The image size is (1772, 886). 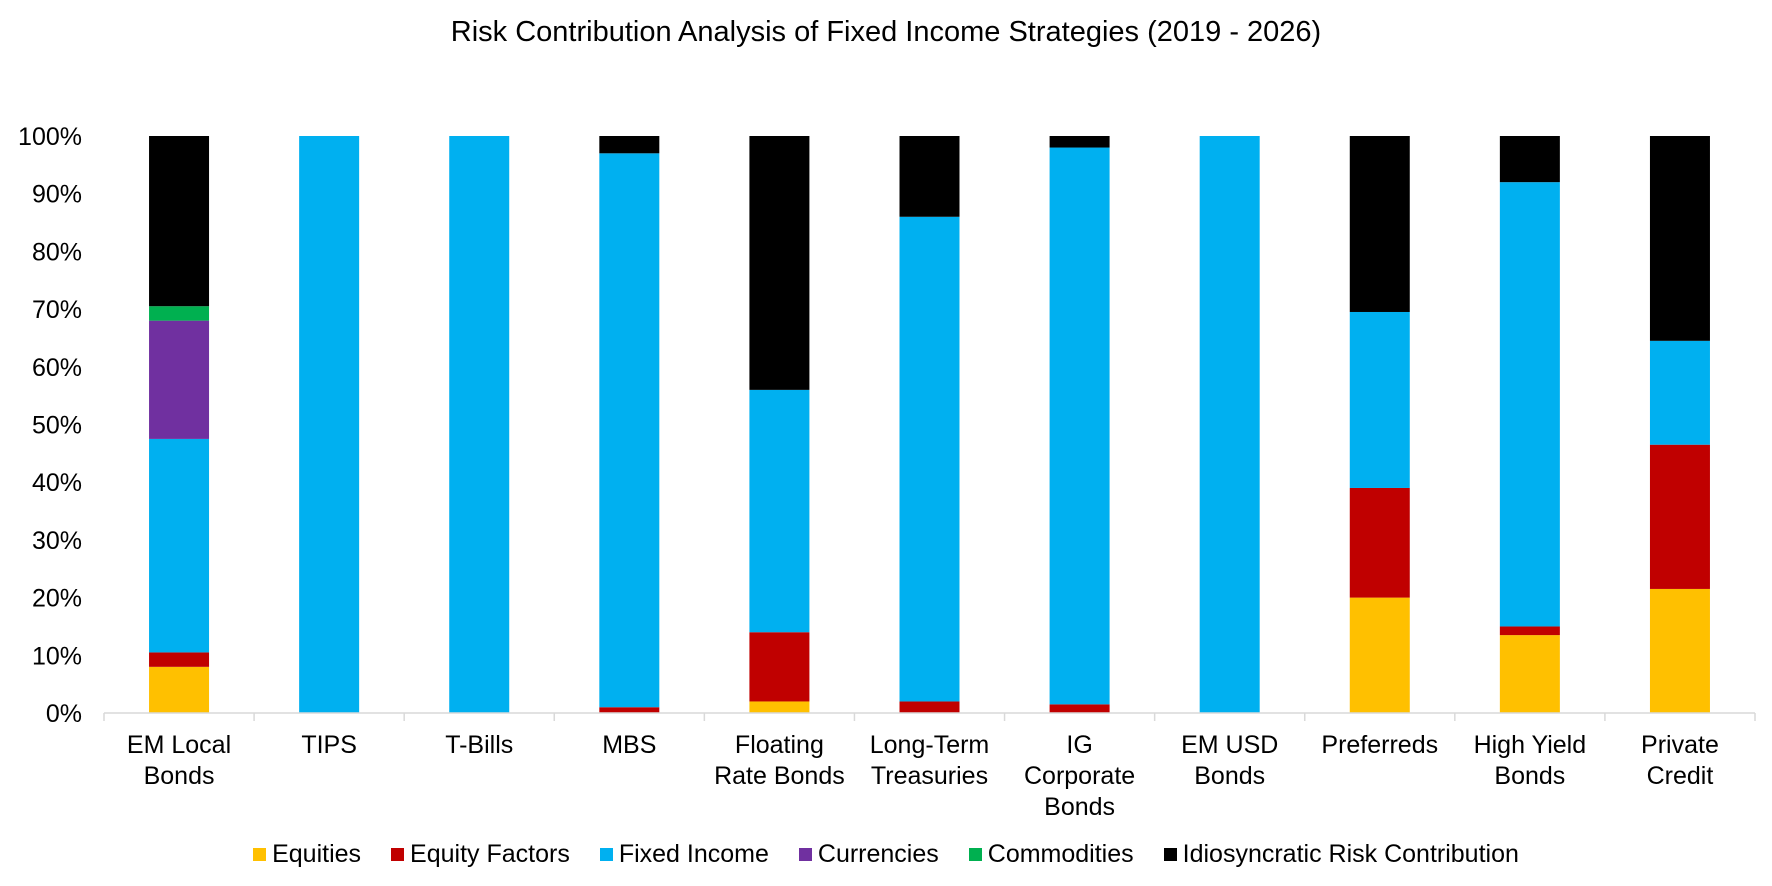 I want to click on legend-label: Currencies, so click(x=878, y=854).